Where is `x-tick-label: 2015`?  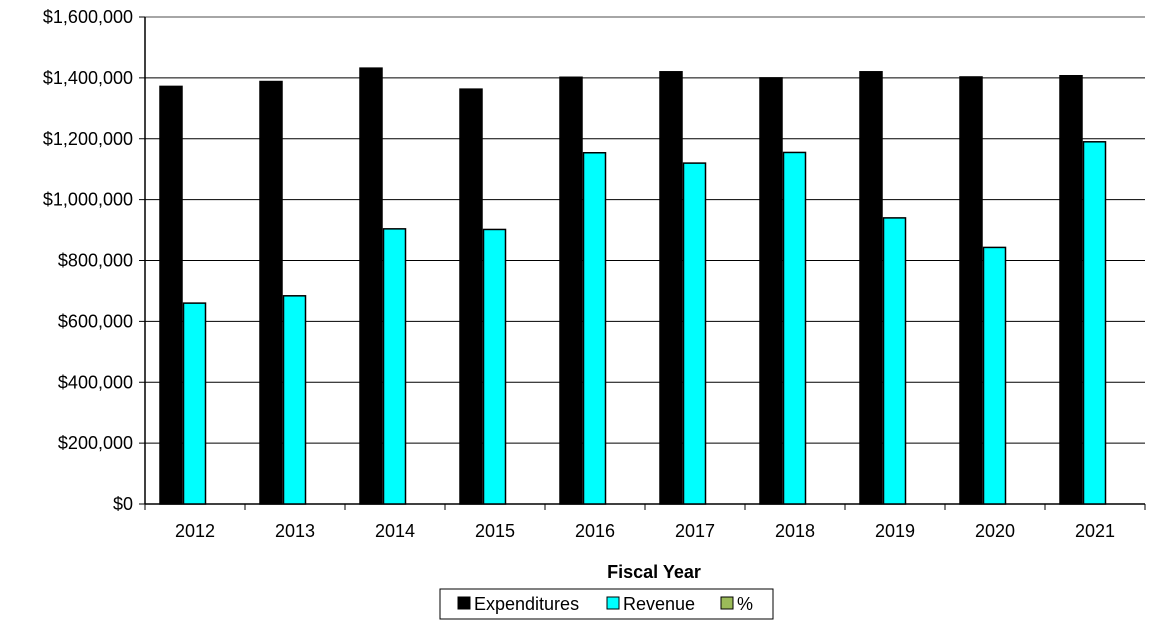 x-tick-label: 2015 is located at coordinates (495, 531).